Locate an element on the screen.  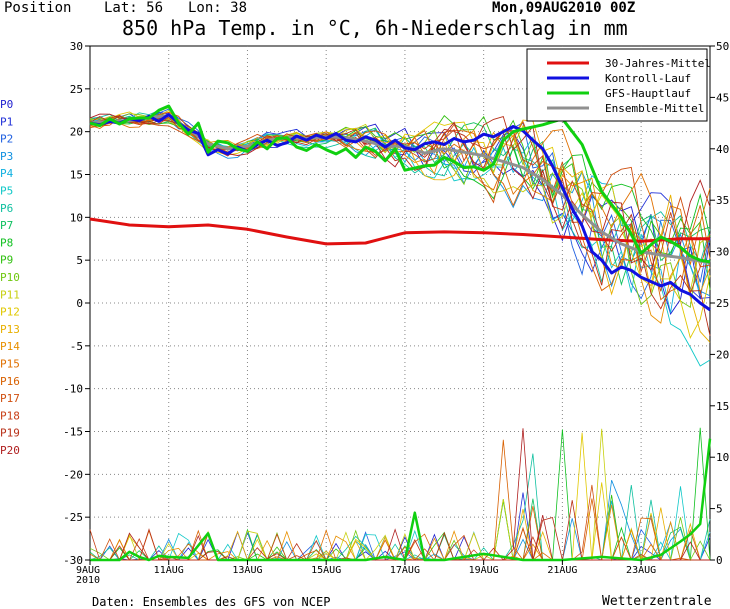
member-label: P3 is located at coordinates (6, 156).